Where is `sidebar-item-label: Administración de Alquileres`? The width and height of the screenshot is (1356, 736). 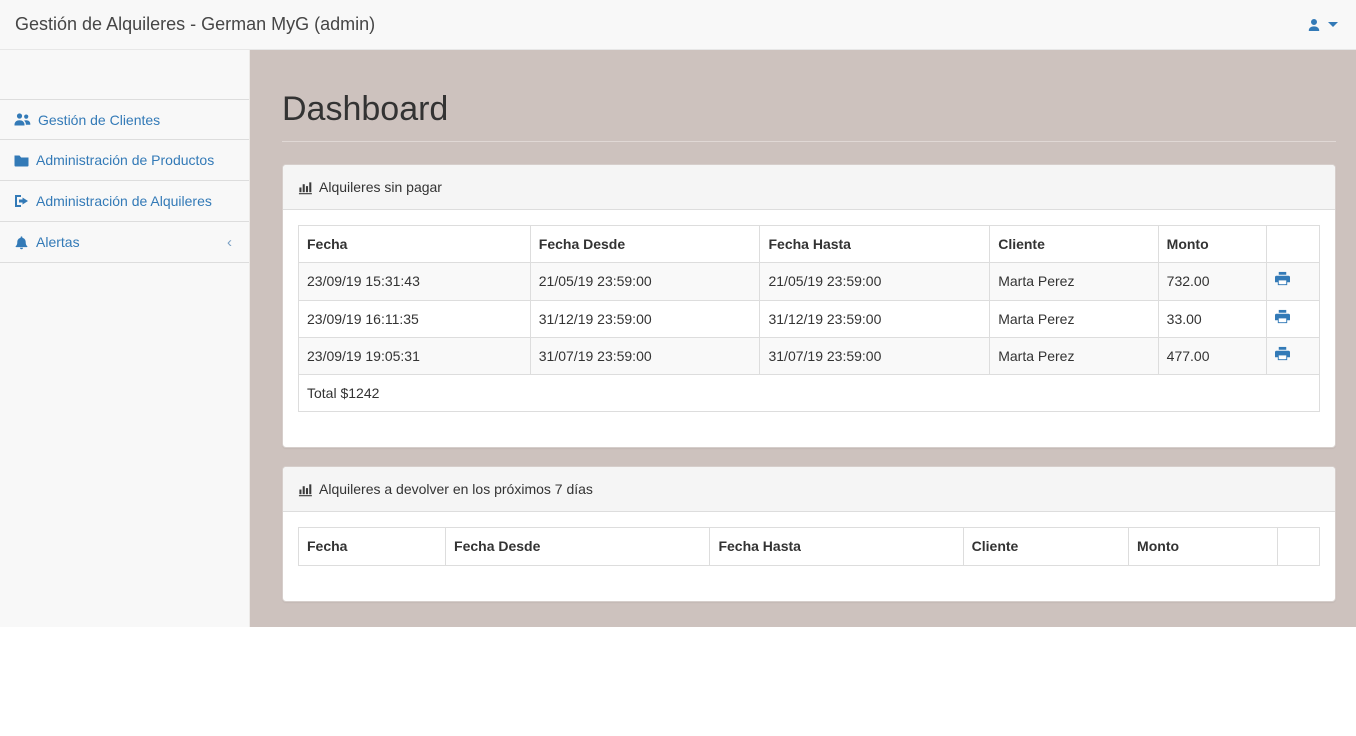
sidebar-item-label: Administración de Alquileres is located at coordinates (124, 201).